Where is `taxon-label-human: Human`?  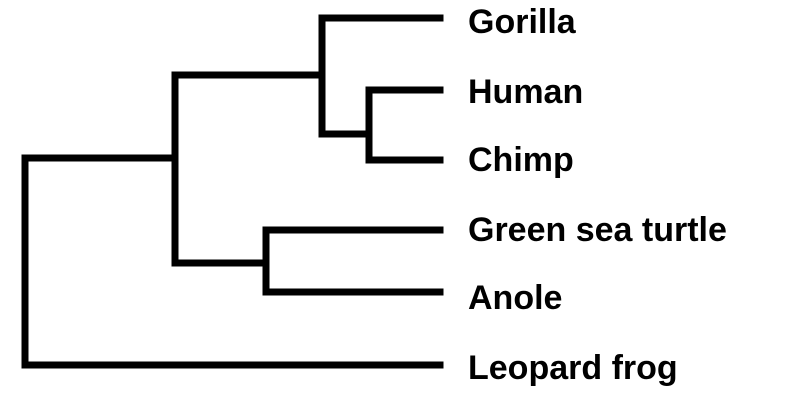 taxon-label-human: Human is located at coordinates (525, 92).